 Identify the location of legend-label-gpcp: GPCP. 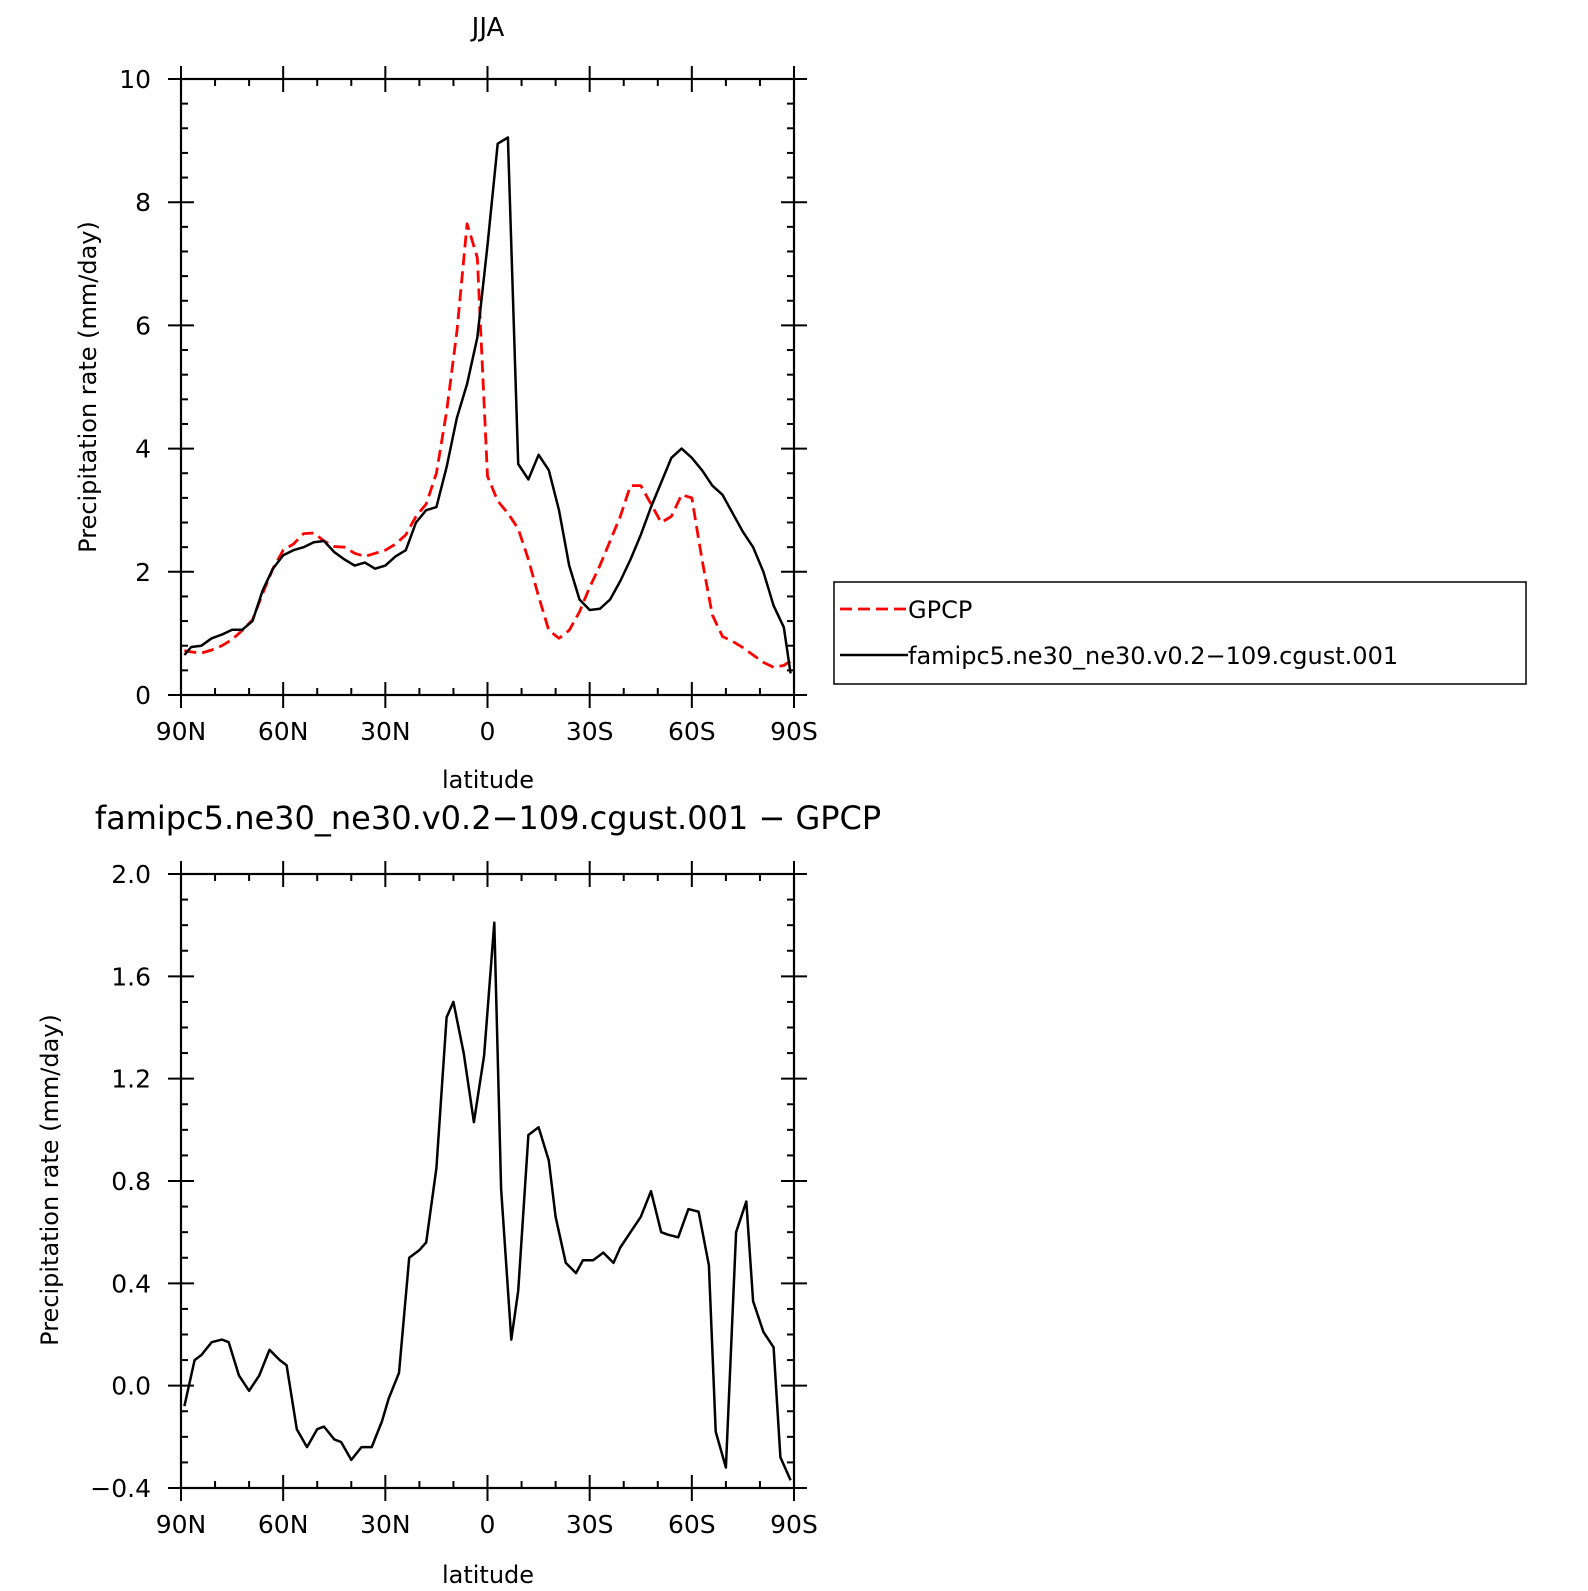
(940, 610).